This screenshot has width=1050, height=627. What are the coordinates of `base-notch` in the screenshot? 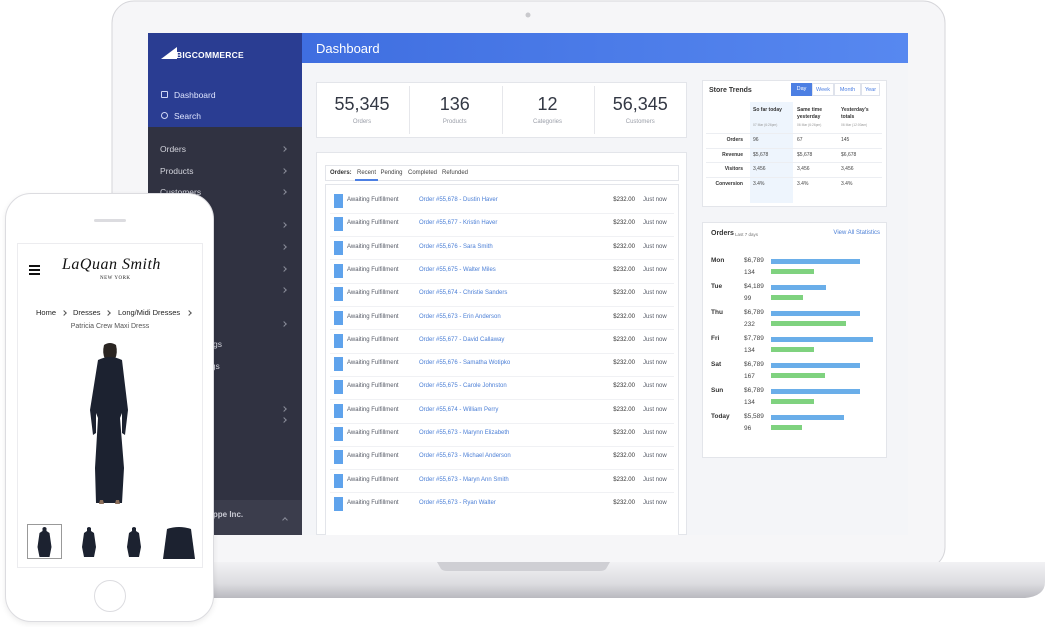 It's located at (523, 566).